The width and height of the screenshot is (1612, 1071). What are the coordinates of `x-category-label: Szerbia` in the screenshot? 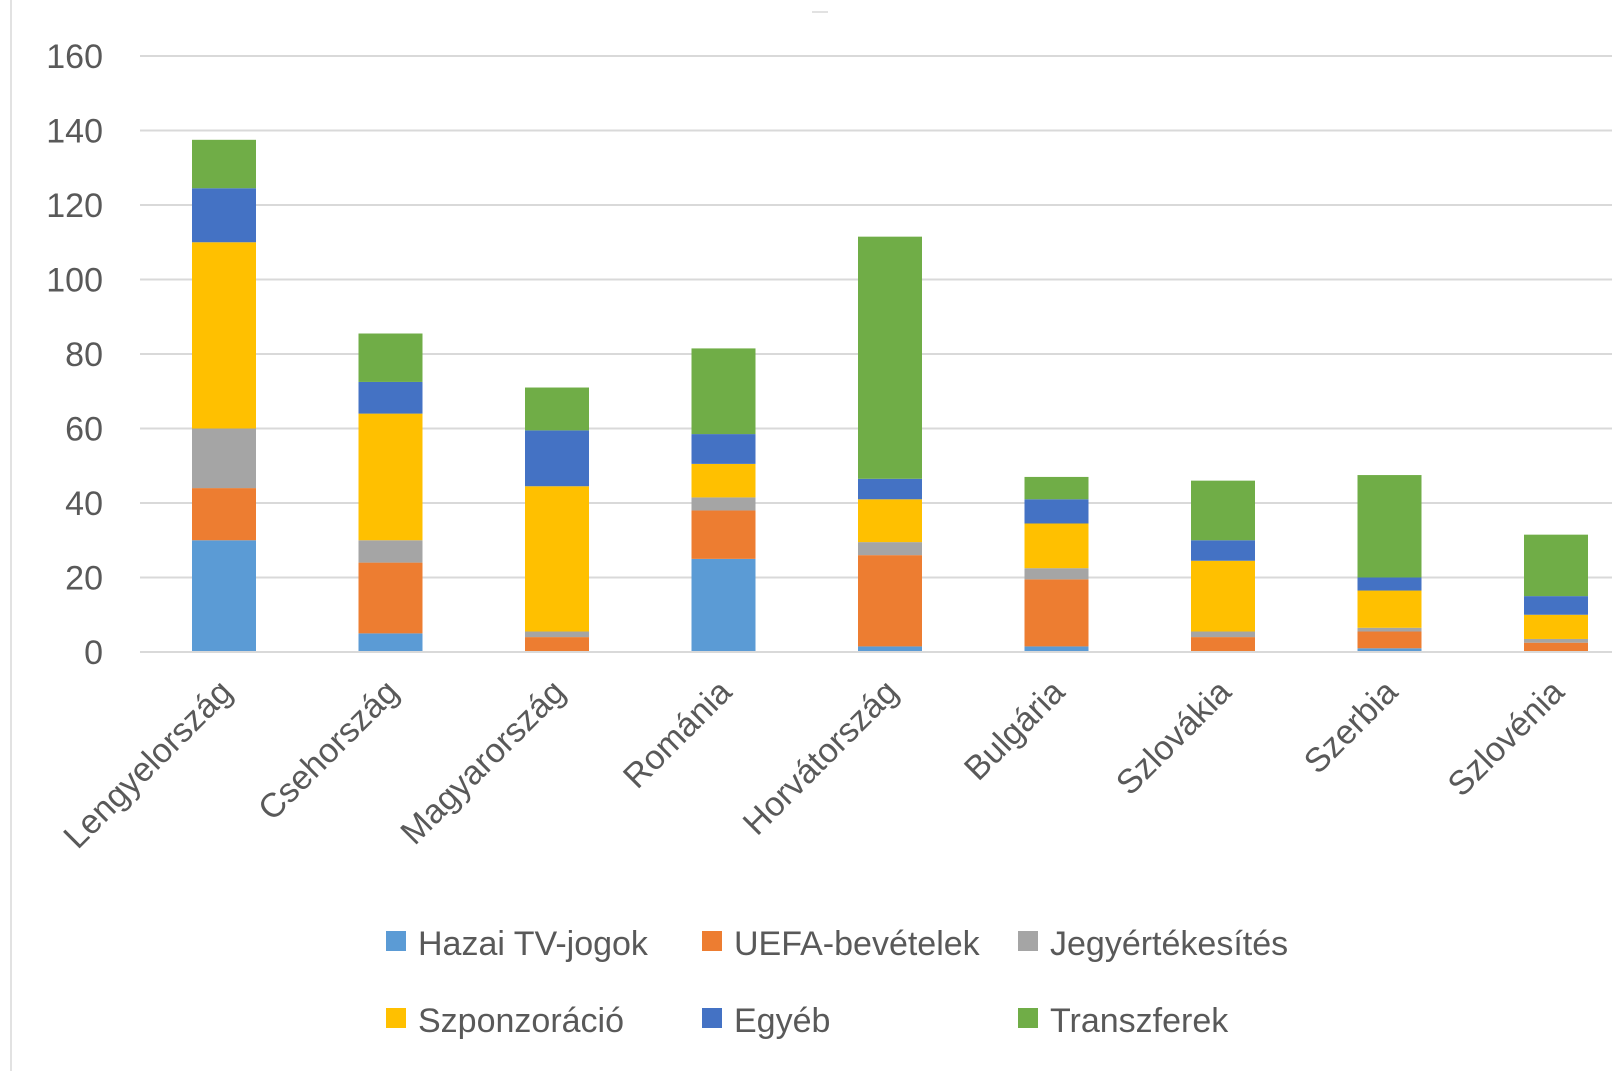 It's located at (1351, 727).